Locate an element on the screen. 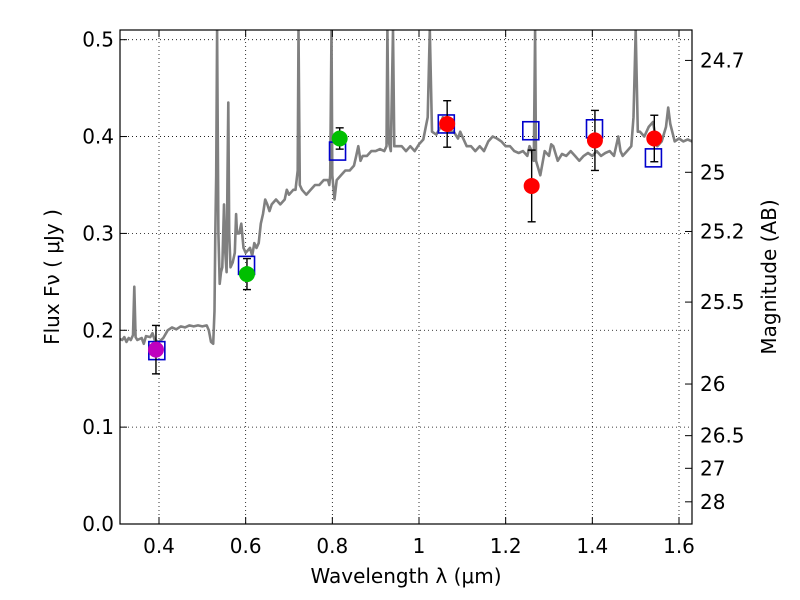  right-tick-label: 25.5 is located at coordinates (722, 302).